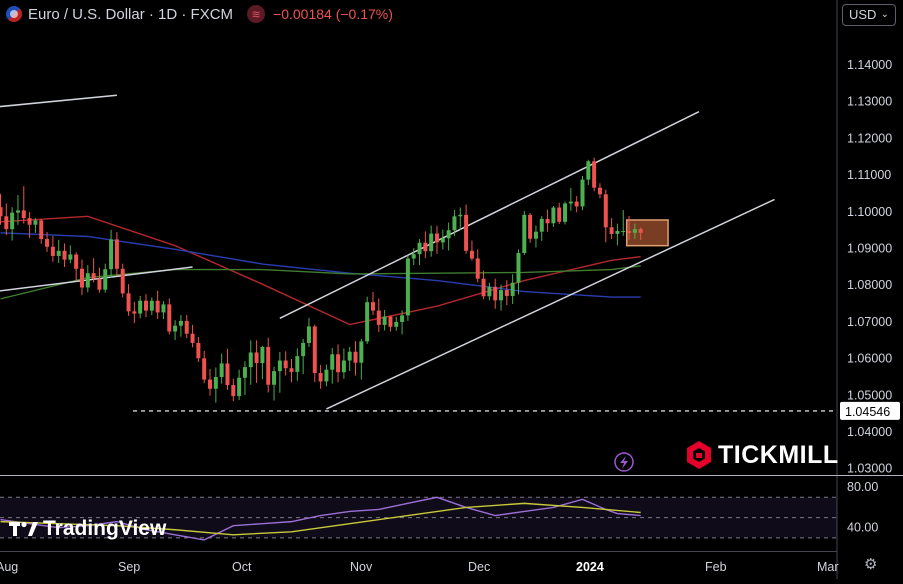  I want to click on settings-icon: ⚙, so click(871, 564).